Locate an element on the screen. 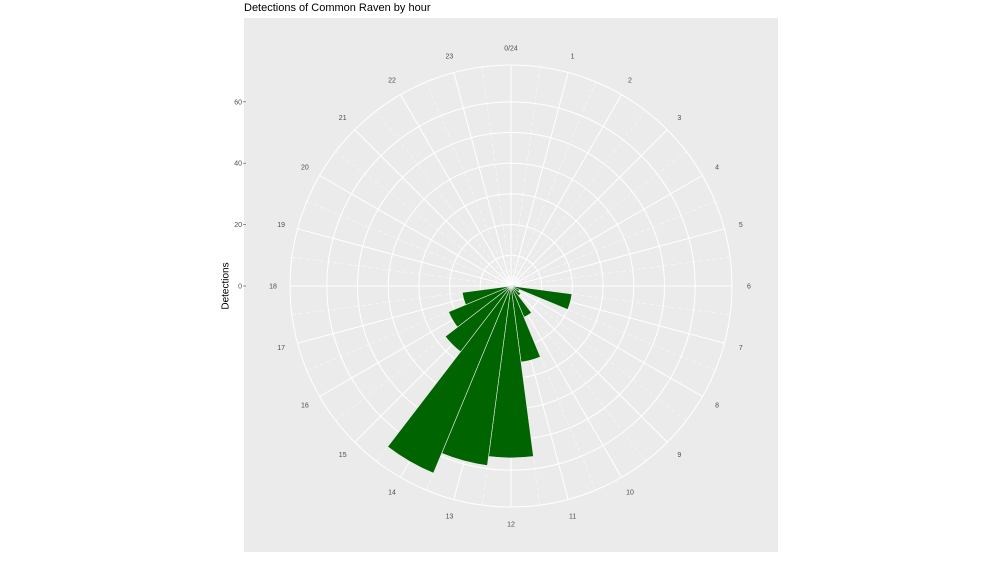  hour-label: 12 is located at coordinates (511, 525).